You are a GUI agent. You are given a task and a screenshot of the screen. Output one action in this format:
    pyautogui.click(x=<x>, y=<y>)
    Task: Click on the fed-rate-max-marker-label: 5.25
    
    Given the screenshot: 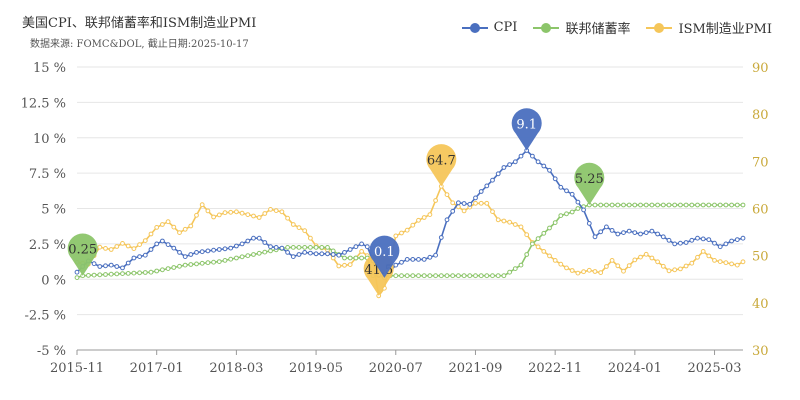 What is the action you would take?
    pyautogui.click(x=589, y=179)
    